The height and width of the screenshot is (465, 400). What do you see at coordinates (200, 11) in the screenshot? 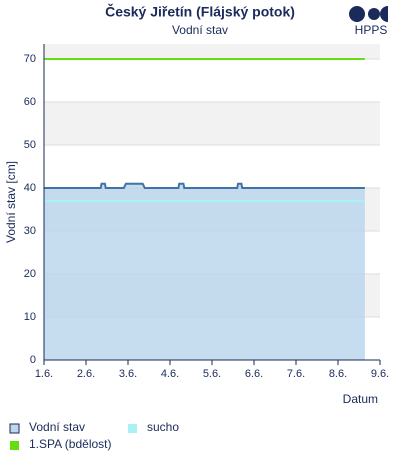
I see `chart-title: Český Jiřetín (Flájský potok)` at bounding box center [200, 11].